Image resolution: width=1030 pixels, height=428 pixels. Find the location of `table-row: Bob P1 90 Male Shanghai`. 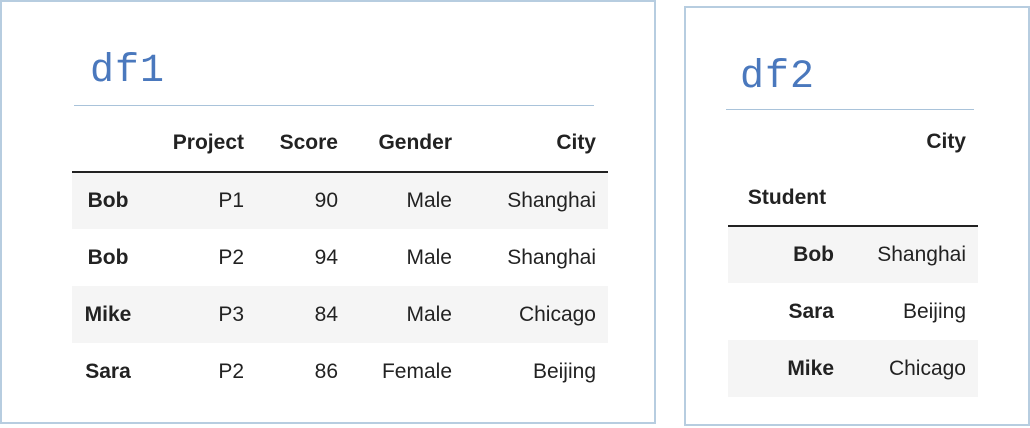

table-row: Bob P1 90 Male Shanghai is located at coordinates (340, 200).